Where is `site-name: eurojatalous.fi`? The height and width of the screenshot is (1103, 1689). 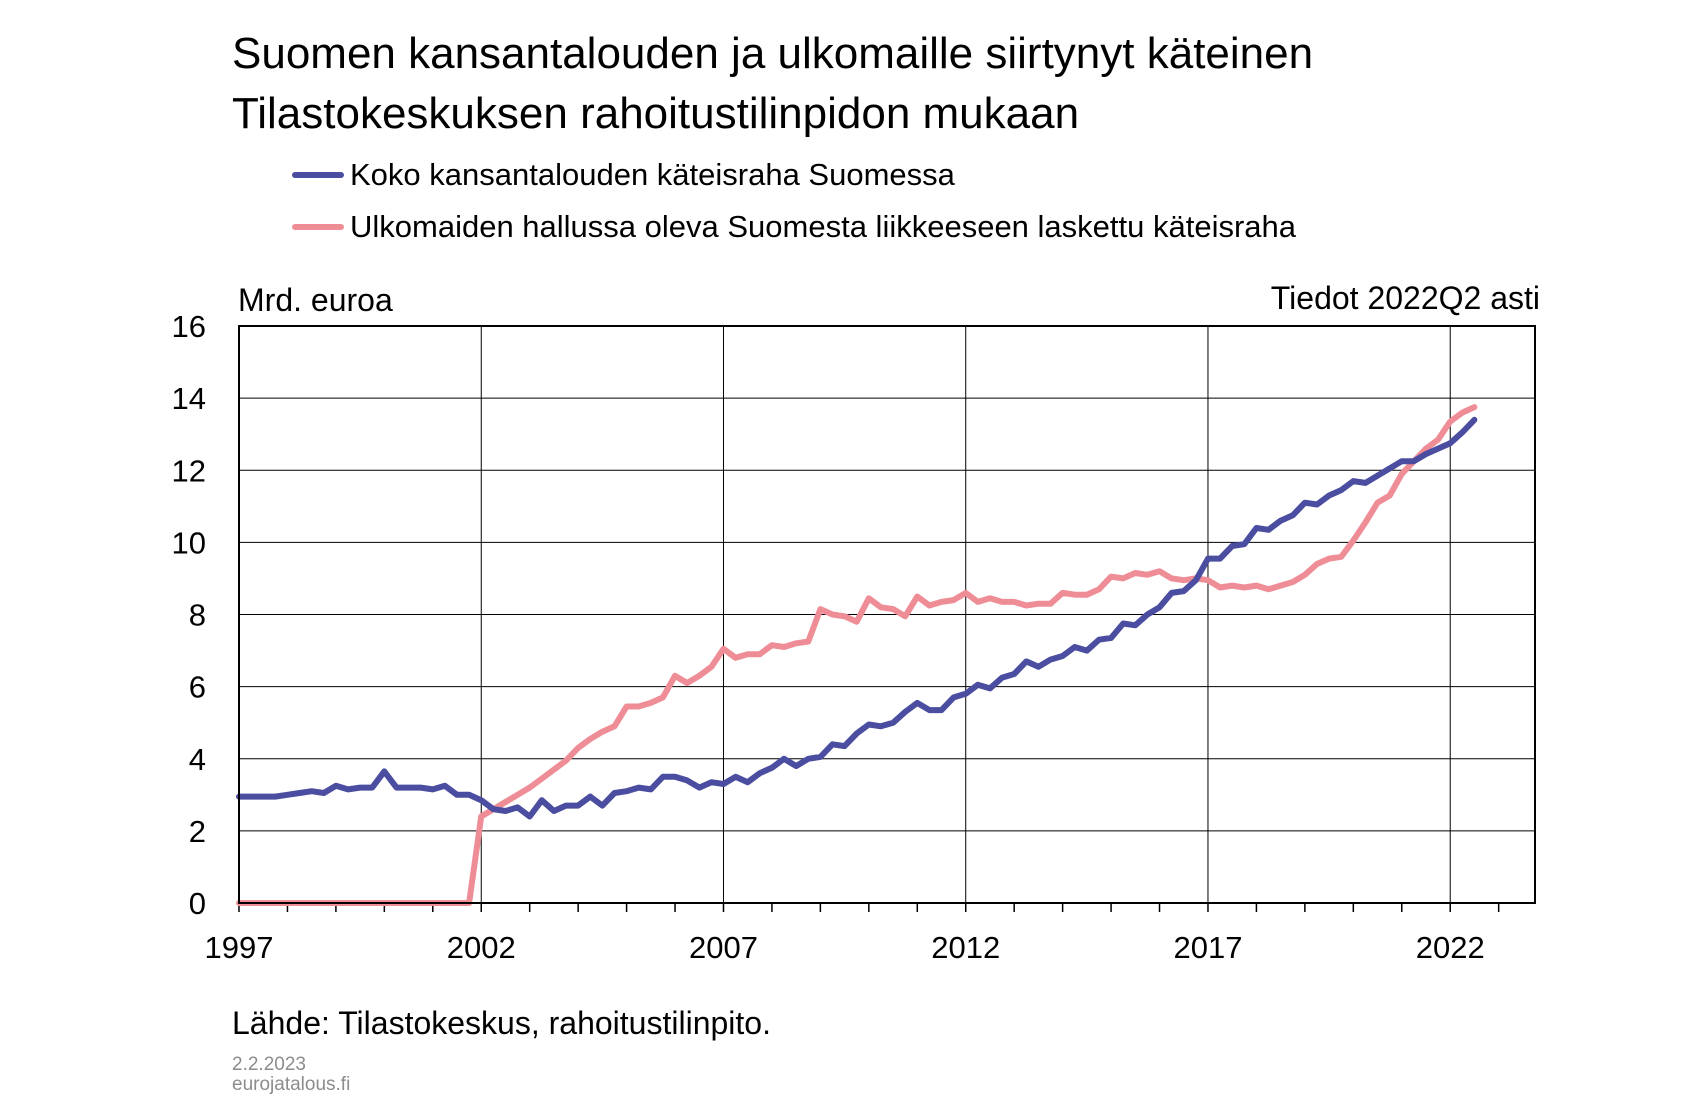 site-name: eurojatalous.fi is located at coordinates (291, 1084).